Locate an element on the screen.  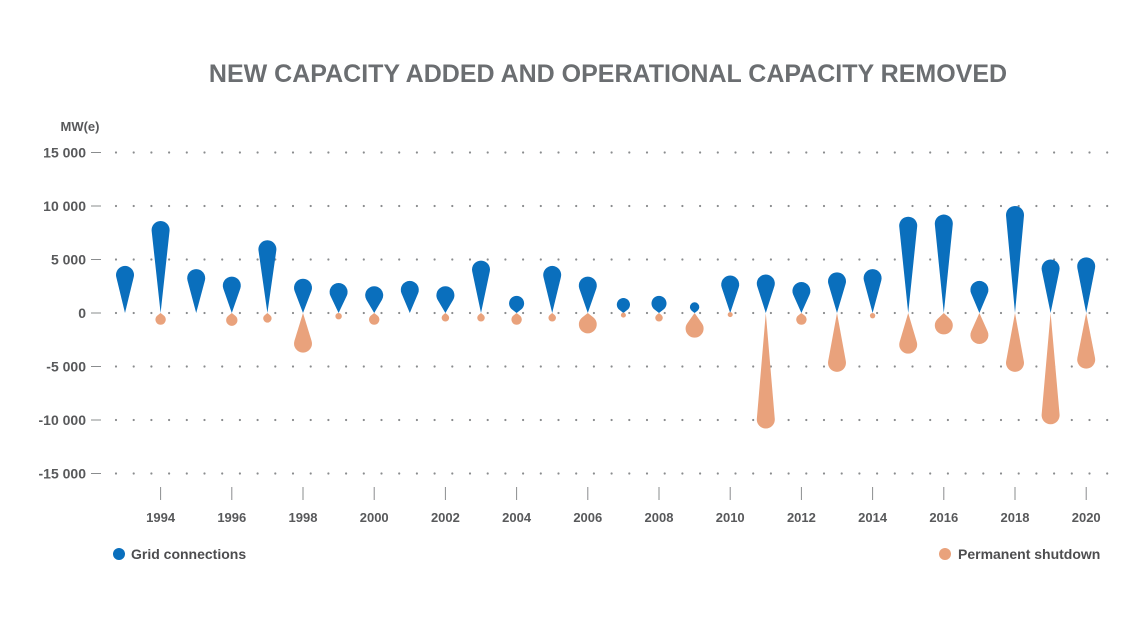
x-tick-label: 2006 is located at coordinates (587, 517).